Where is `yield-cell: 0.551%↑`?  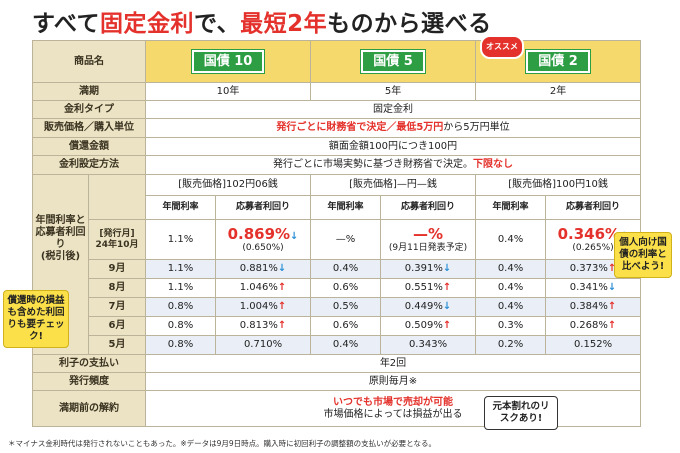 yield-cell: 0.551%↑ is located at coordinates (428, 288).